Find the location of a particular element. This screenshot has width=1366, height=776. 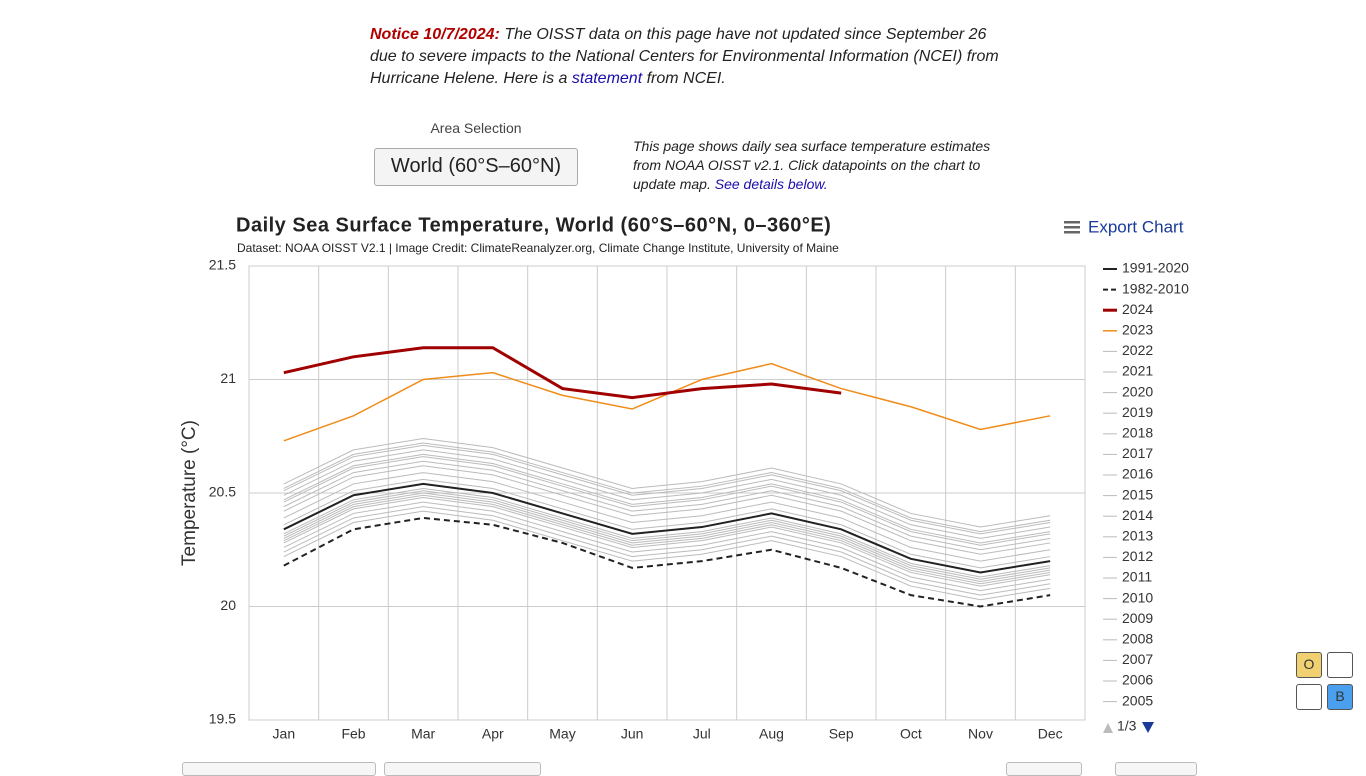

legend-label: 2017 is located at coordinates (1137, 453).